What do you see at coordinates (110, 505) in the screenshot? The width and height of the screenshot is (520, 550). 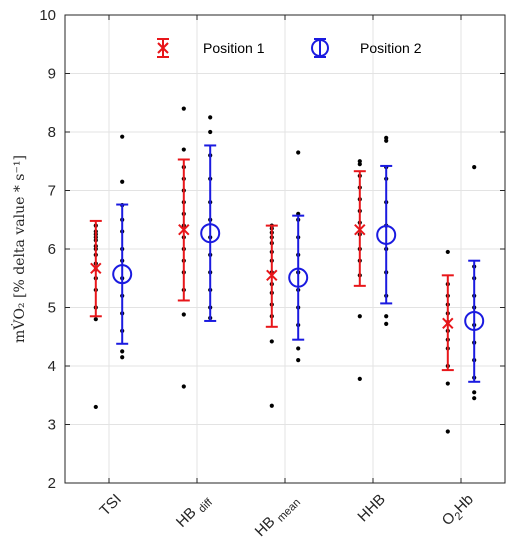 I see `x-tick-label: TSI` at bounding box center [110, 505].